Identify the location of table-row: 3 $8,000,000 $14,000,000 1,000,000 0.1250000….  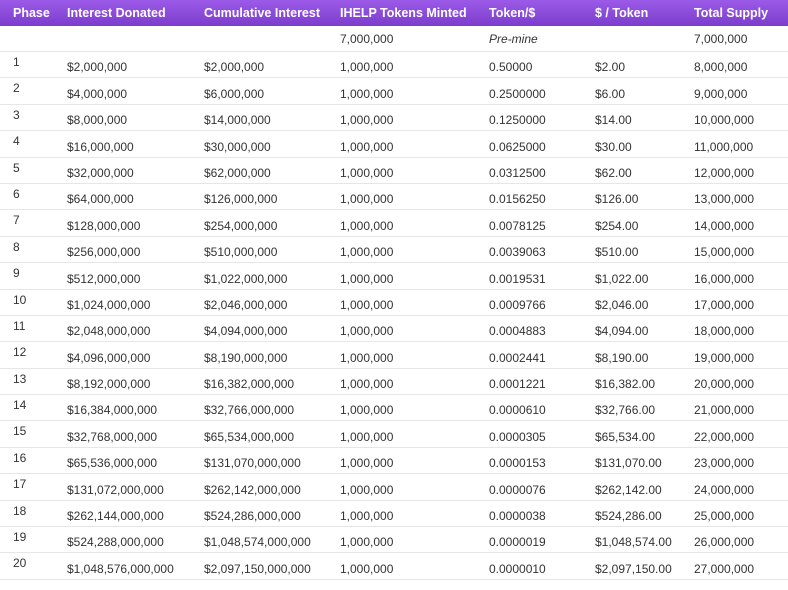
(394, 118).